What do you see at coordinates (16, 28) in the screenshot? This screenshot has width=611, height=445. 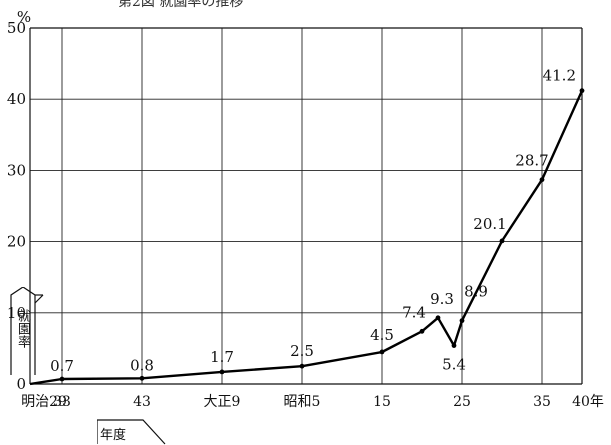 I see `y-tick-label: 50` at bounding box center [16, 28].